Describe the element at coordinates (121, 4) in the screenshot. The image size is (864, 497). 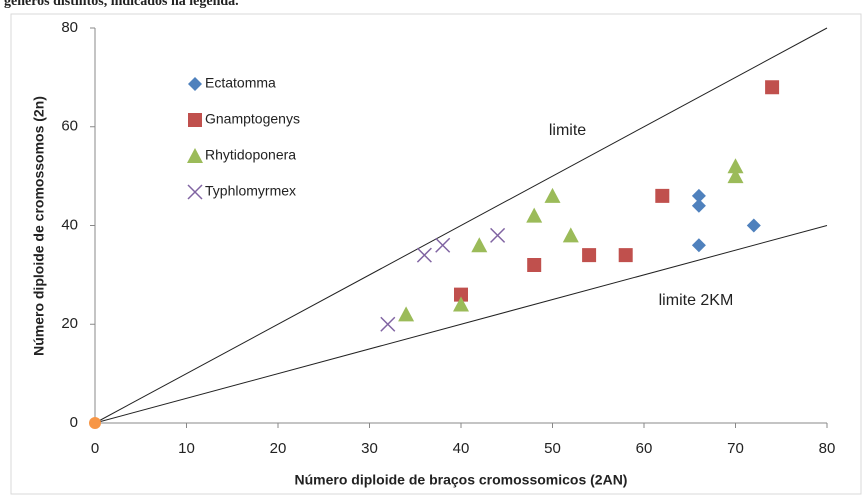
I see `caption: gêneros distintos, indicados na legenda.` at that location.